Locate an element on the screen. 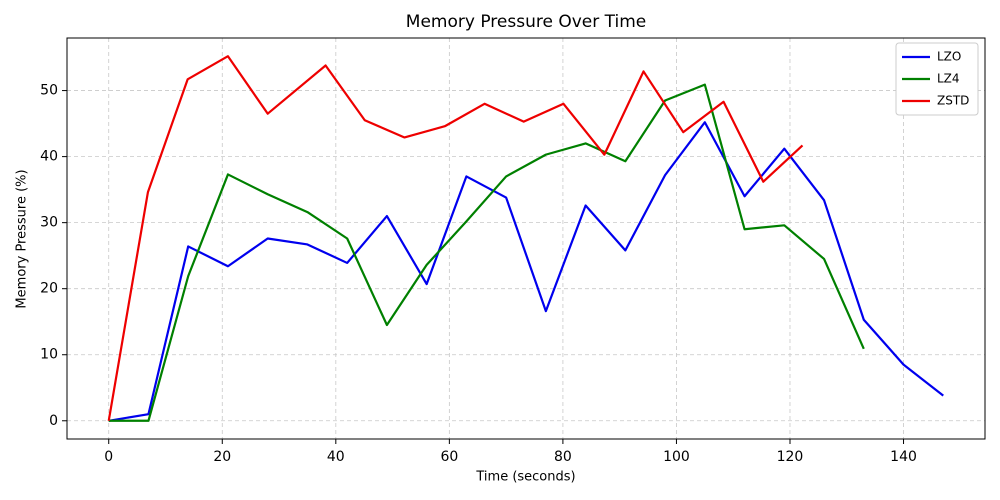  x-tick-label: 0 is located at coordinates (108, 457).